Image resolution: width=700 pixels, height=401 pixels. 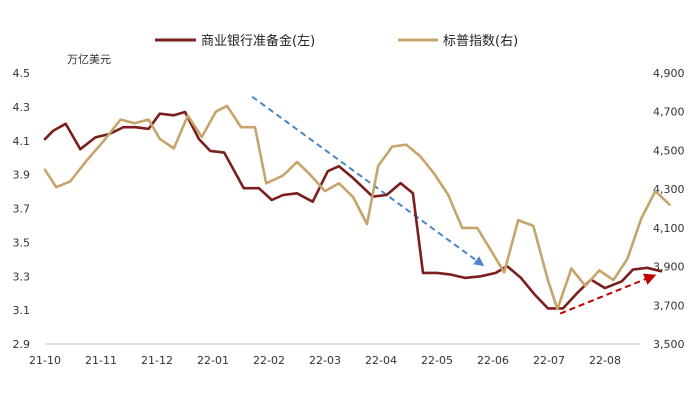 What do you see at coordinates (669, 112) in the screenshot?
I see `right-tick-label: 4,700` at bounding box center [669, 112].